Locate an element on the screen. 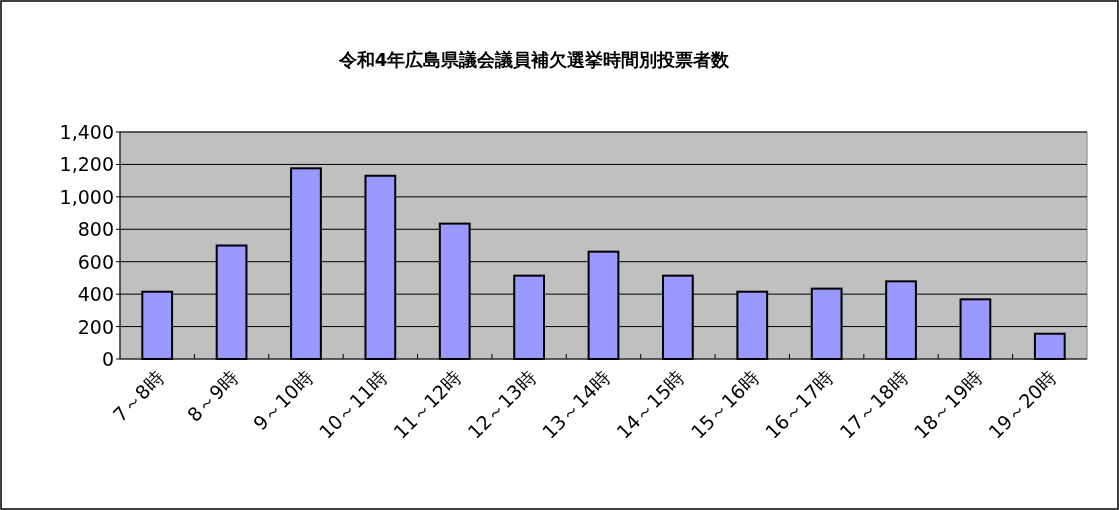 The image size is (1119, 510). x-tick-label: 13～14時 is located at coordinates (576, 404).